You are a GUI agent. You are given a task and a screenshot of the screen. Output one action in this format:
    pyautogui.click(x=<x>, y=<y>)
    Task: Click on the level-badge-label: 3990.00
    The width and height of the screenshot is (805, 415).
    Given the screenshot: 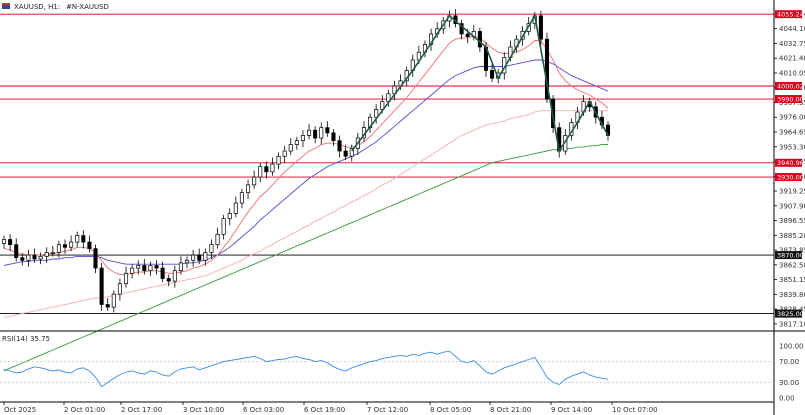 What is the action you would take?
    pyautogui.click(x=790, y=99)
    